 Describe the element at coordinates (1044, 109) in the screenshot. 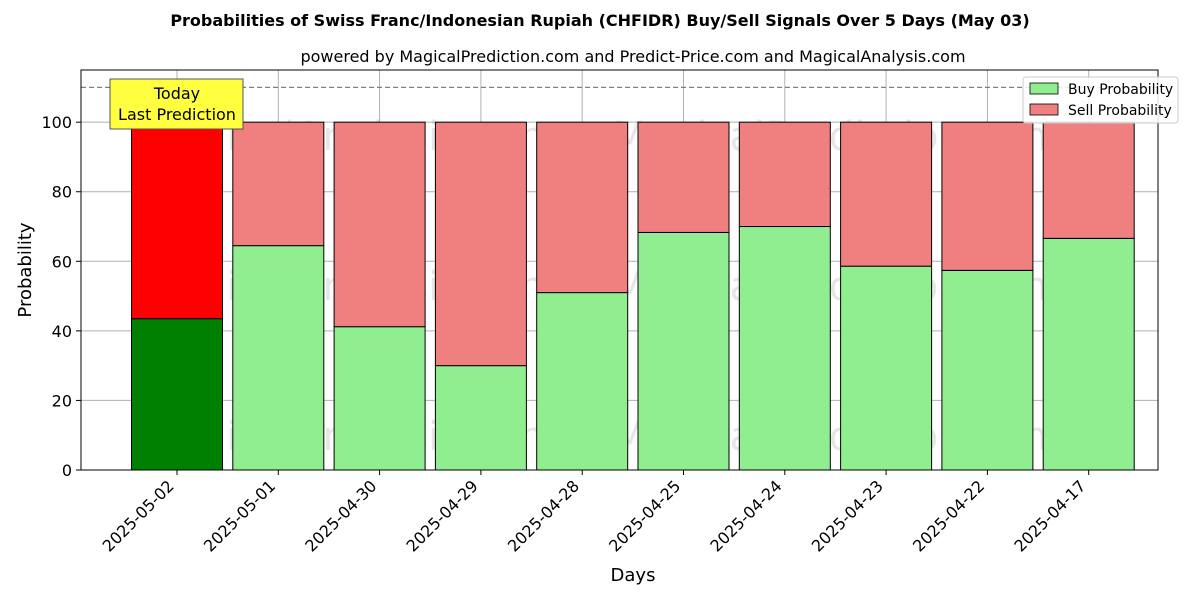

I see `legend-swatch-sell` at that location.